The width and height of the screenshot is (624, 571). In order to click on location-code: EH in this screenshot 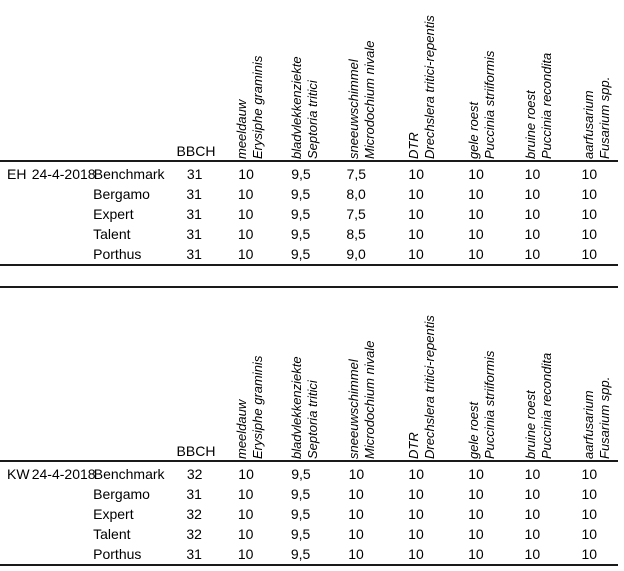, I will do `click(17, 174)`.